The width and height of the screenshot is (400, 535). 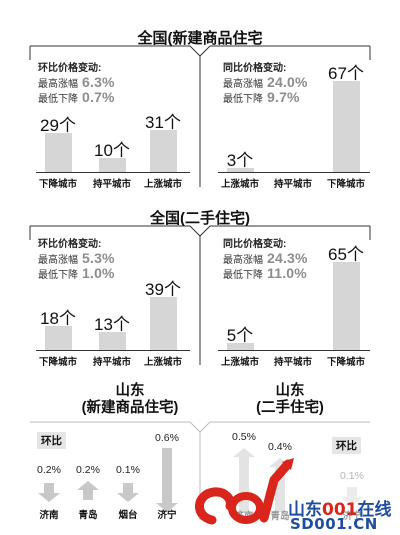 I want to click on shandong-second-pct: 0.5%, so click(x=244, y=437).